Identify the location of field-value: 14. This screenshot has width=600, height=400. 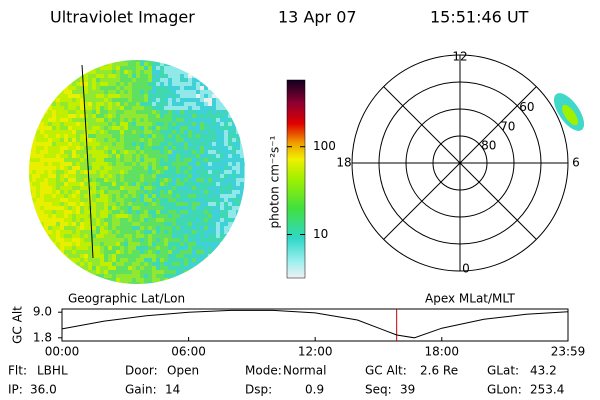
(172, 390).